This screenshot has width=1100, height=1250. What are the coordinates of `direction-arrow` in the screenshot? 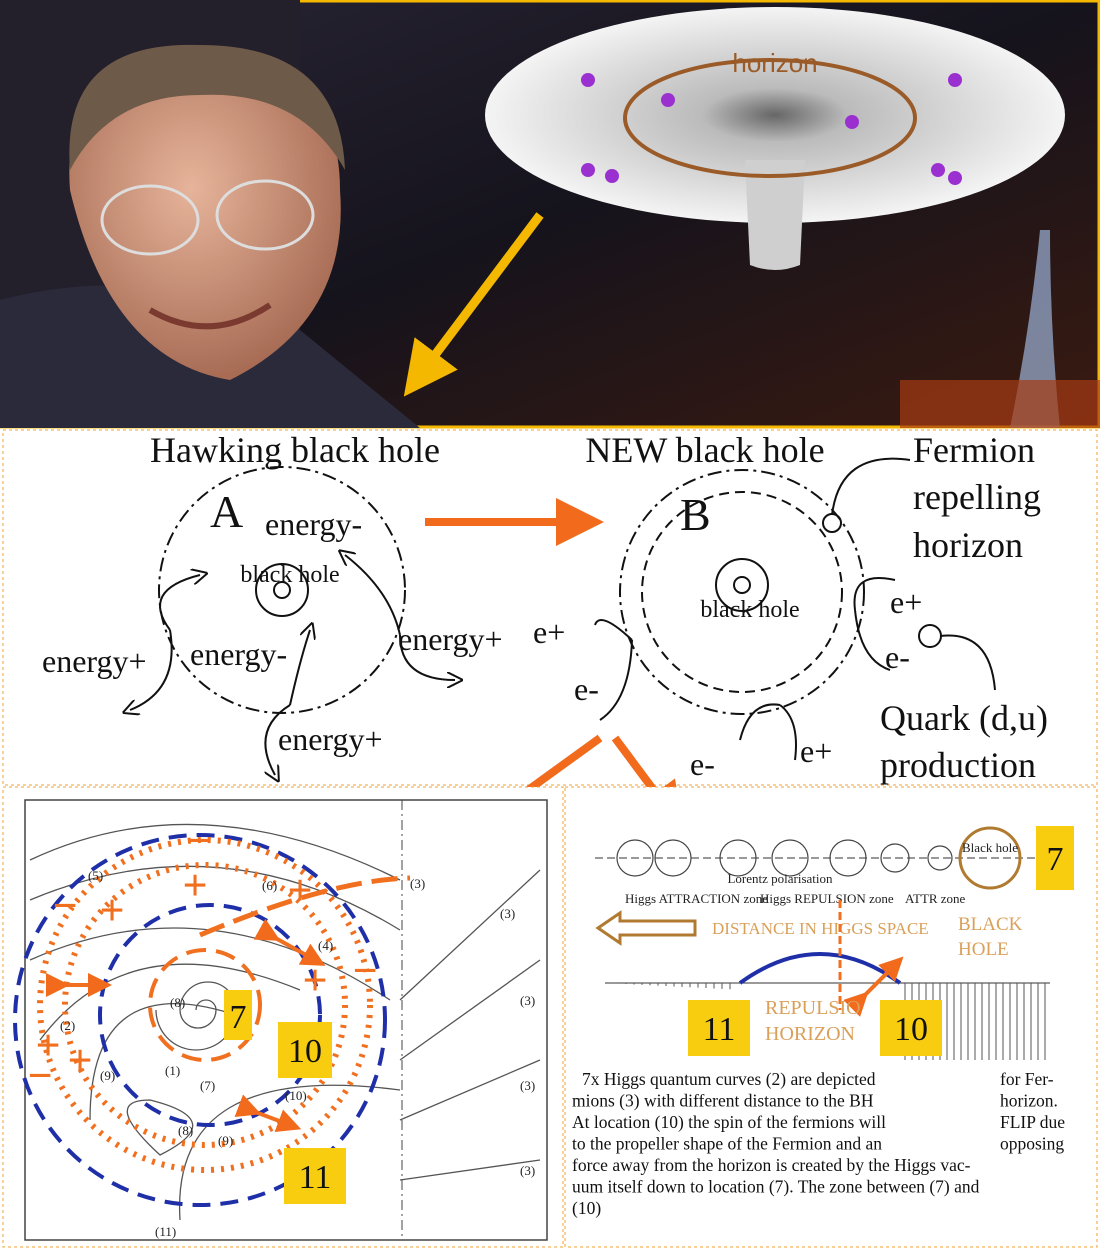 It's located at (646, 928).